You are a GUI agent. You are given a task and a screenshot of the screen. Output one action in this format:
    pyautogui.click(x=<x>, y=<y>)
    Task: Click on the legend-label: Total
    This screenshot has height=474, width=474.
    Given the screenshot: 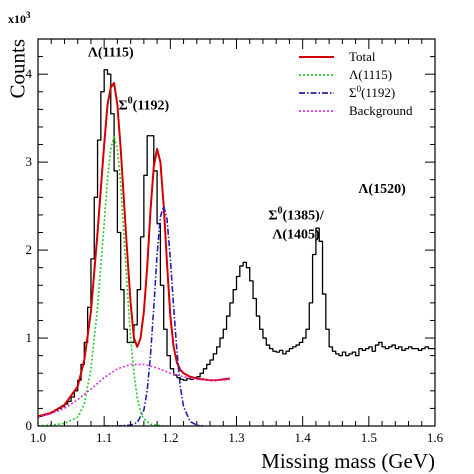 What is the action you would take?
    pyautogui.click(x=362, y=56)
    